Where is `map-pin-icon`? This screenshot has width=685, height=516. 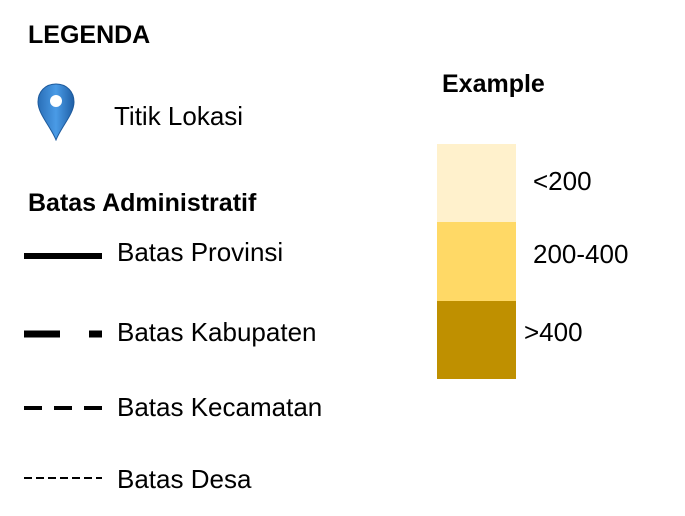
map-pin-icon is located at coordinates (56, 112).